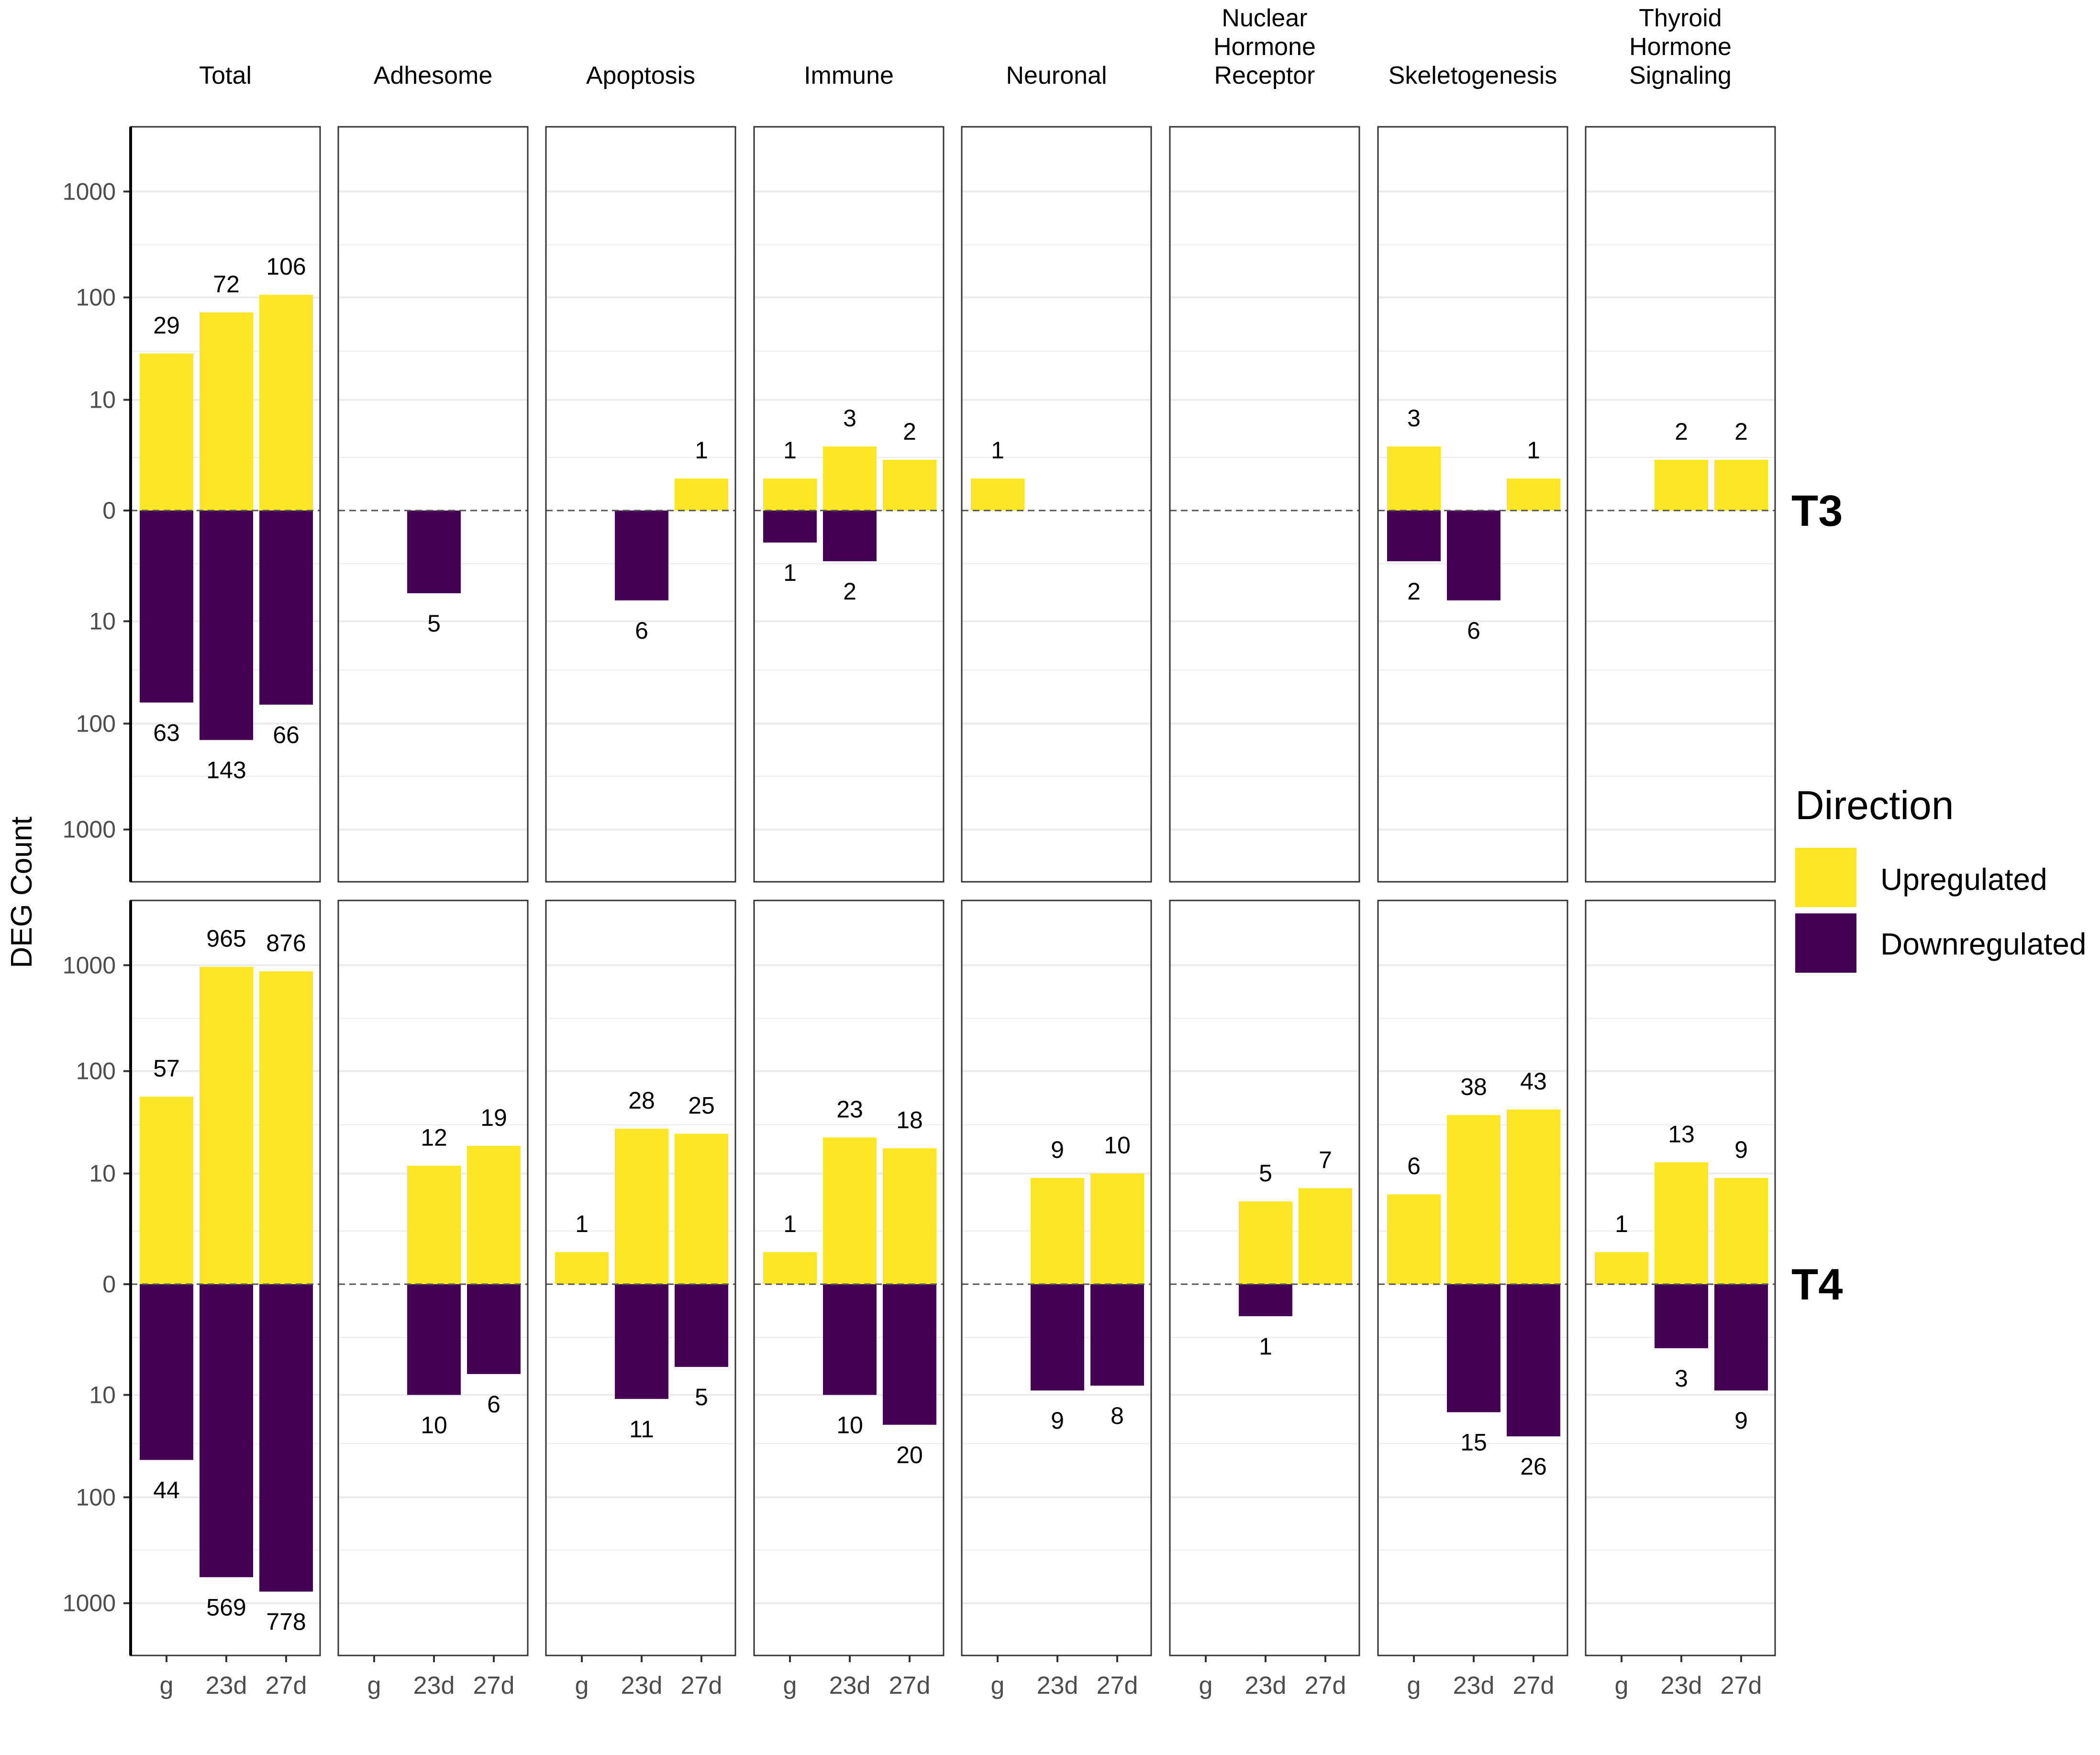 This screenshot has height=1755, width=2100. What do you see at coordinates (1325, 1159) in the screenshot?
I see `data-label-upregulated: 7` at bounding box center [1325, 1159].